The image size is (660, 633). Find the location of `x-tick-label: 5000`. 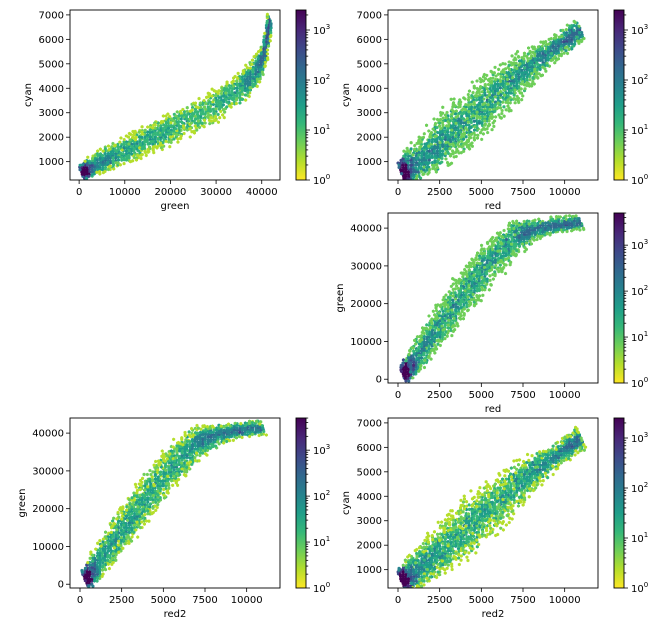

x-tick-label: 5000 is located at coordinates (481, 192).